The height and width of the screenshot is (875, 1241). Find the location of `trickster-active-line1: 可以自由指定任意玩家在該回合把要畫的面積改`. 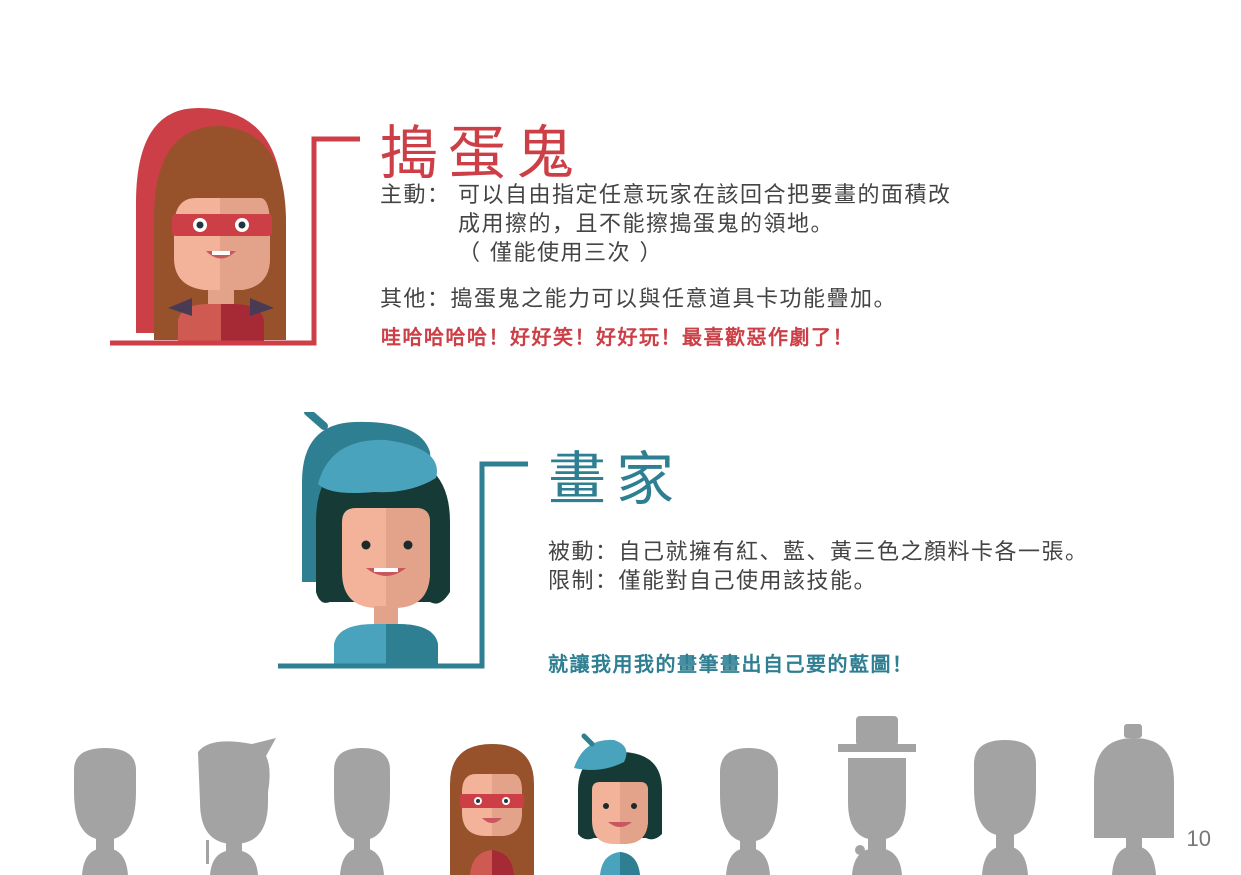

trickster-active-line1: 可以自由指定任意玩家在該回合把要畫的面積改 is located at coordinates (705, 195).